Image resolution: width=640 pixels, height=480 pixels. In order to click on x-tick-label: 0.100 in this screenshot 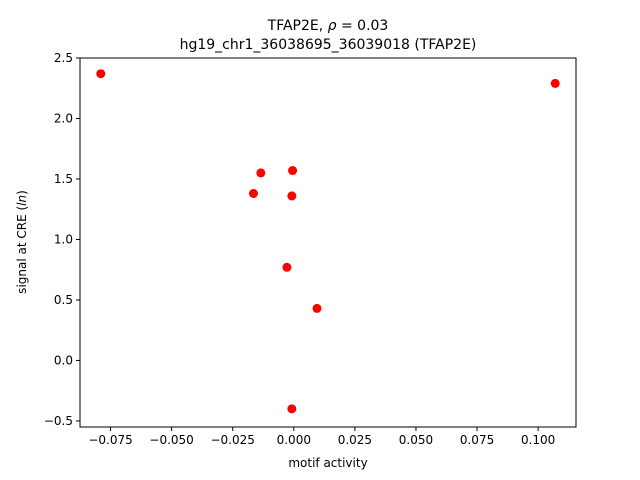, I will do `click(538, 440)`.